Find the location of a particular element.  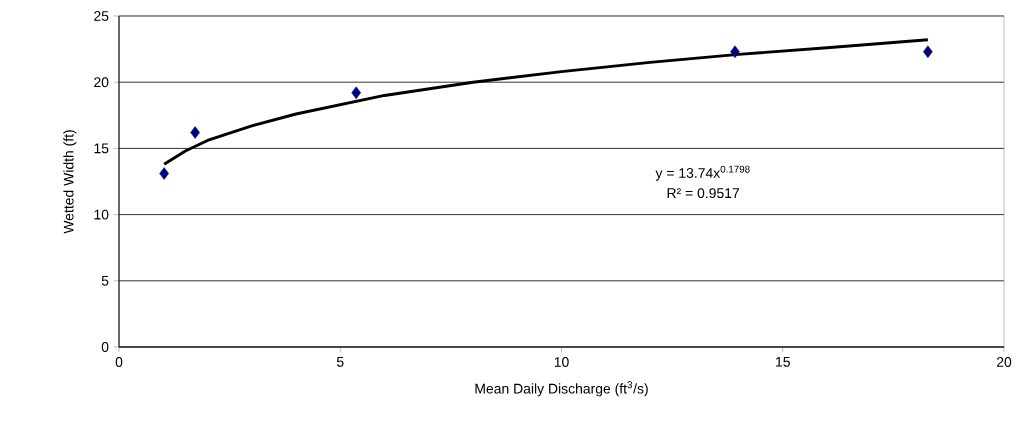

annotation: R² = 0.9517 is located at coordinates (703, 193).